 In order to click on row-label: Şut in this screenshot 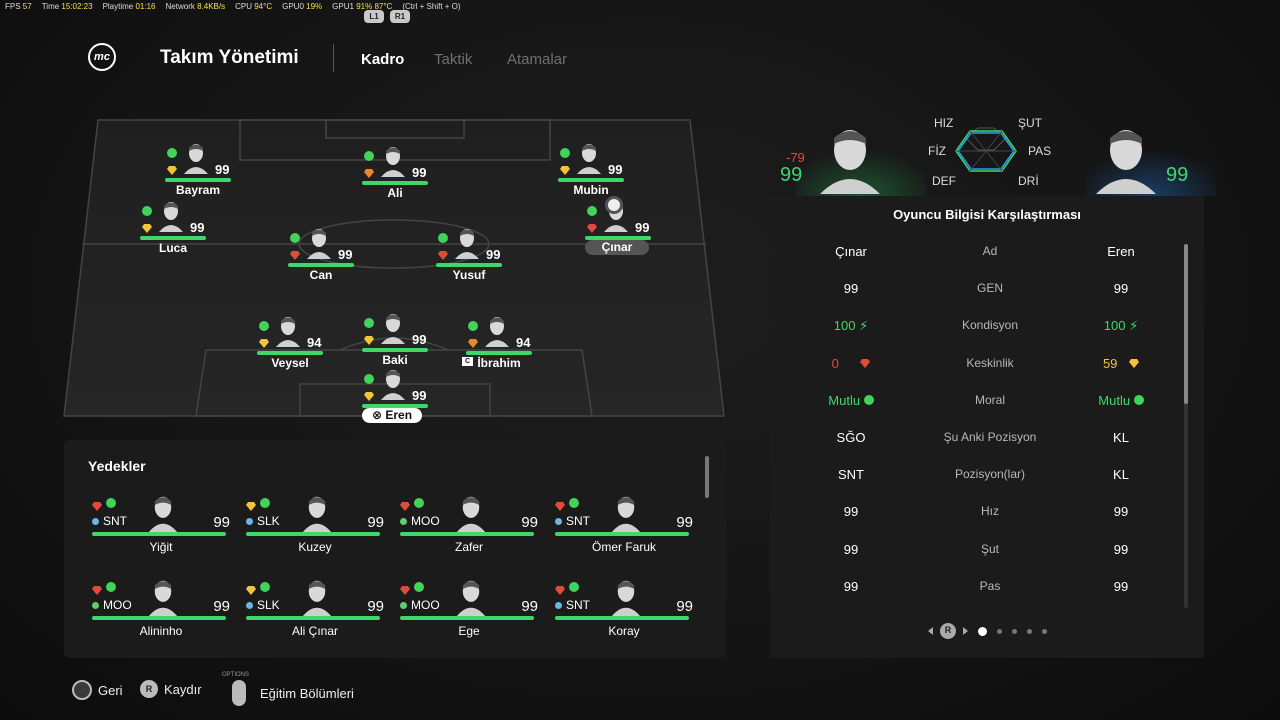, I will do `click(989, 548)`.